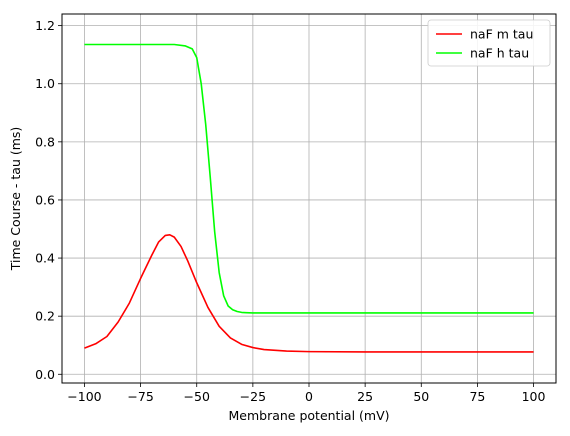 The width and height of the screenshot is (570, 436). I want to click on x-tick-label: 100, so click(534, 396).